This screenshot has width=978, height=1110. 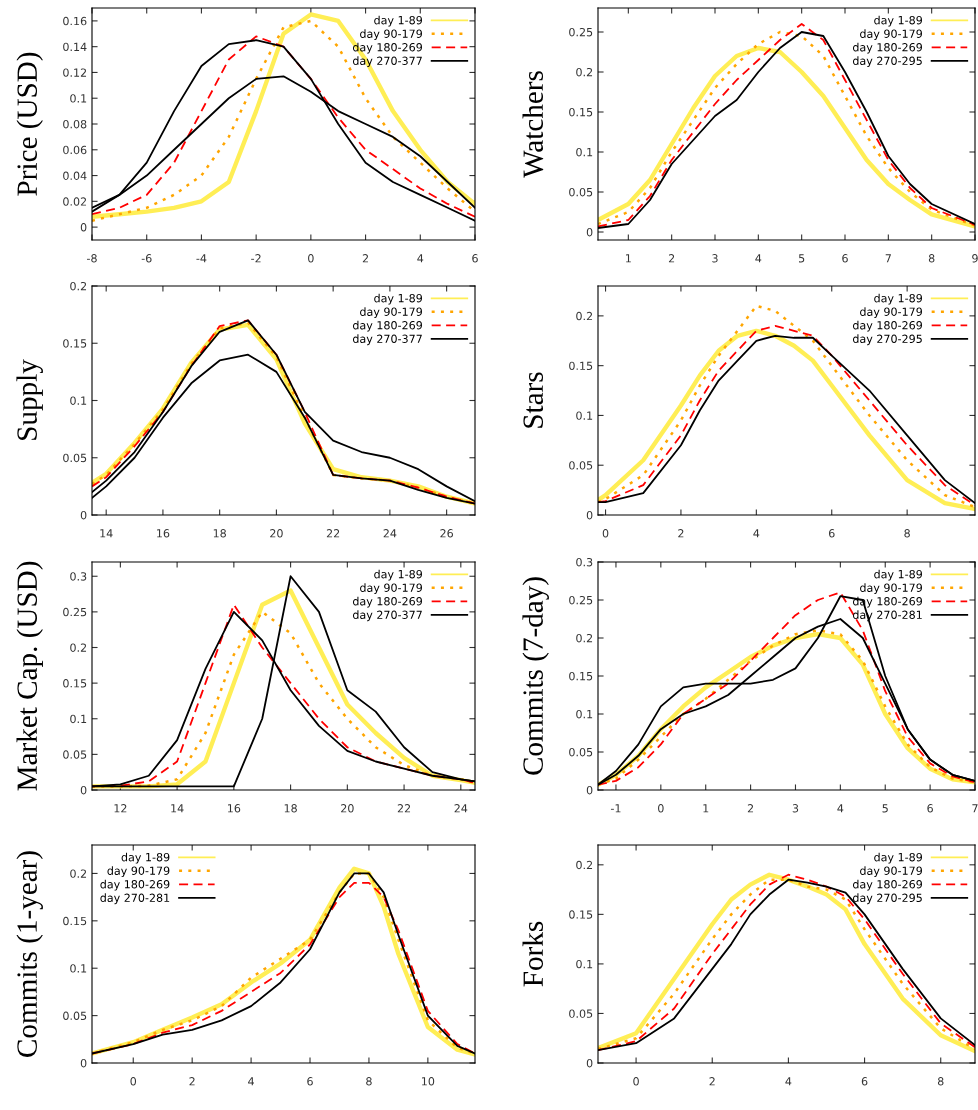 I want to click on y-tick-label: 0.12, so click(x=75, y=72).